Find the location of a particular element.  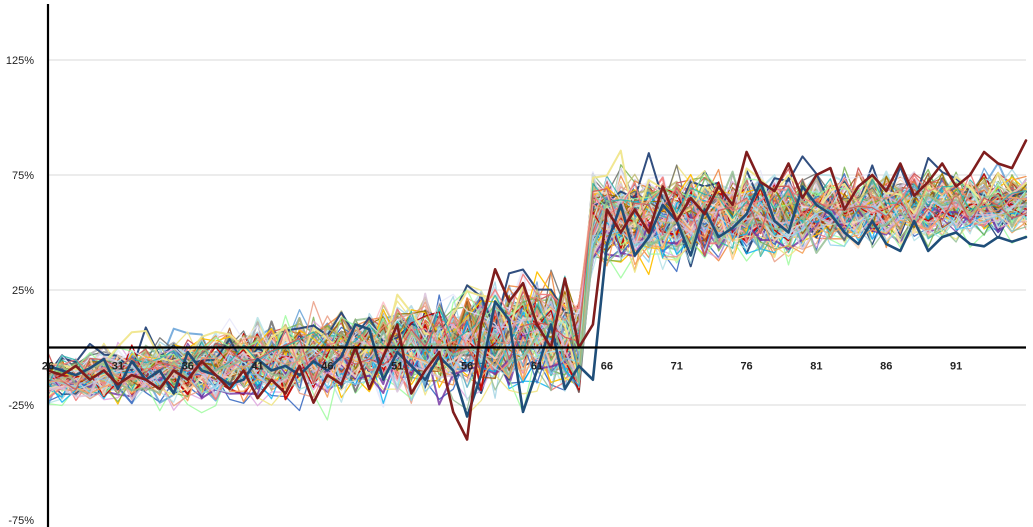

x-tick-label: 26 is located at coordinates (48, 367).